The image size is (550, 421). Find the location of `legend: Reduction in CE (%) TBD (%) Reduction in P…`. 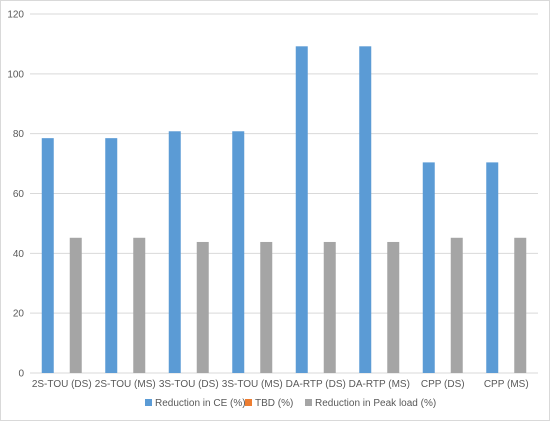

legend: Reduction in CE (%) TBD (%) Reduction in P… is located at coordinates (290, 403).